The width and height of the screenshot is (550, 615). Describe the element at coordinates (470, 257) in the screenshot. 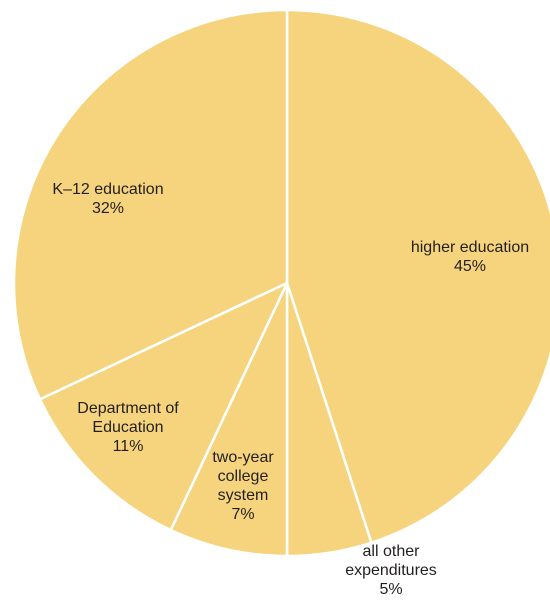

I see `slice-label: higher education 45%` at that location.